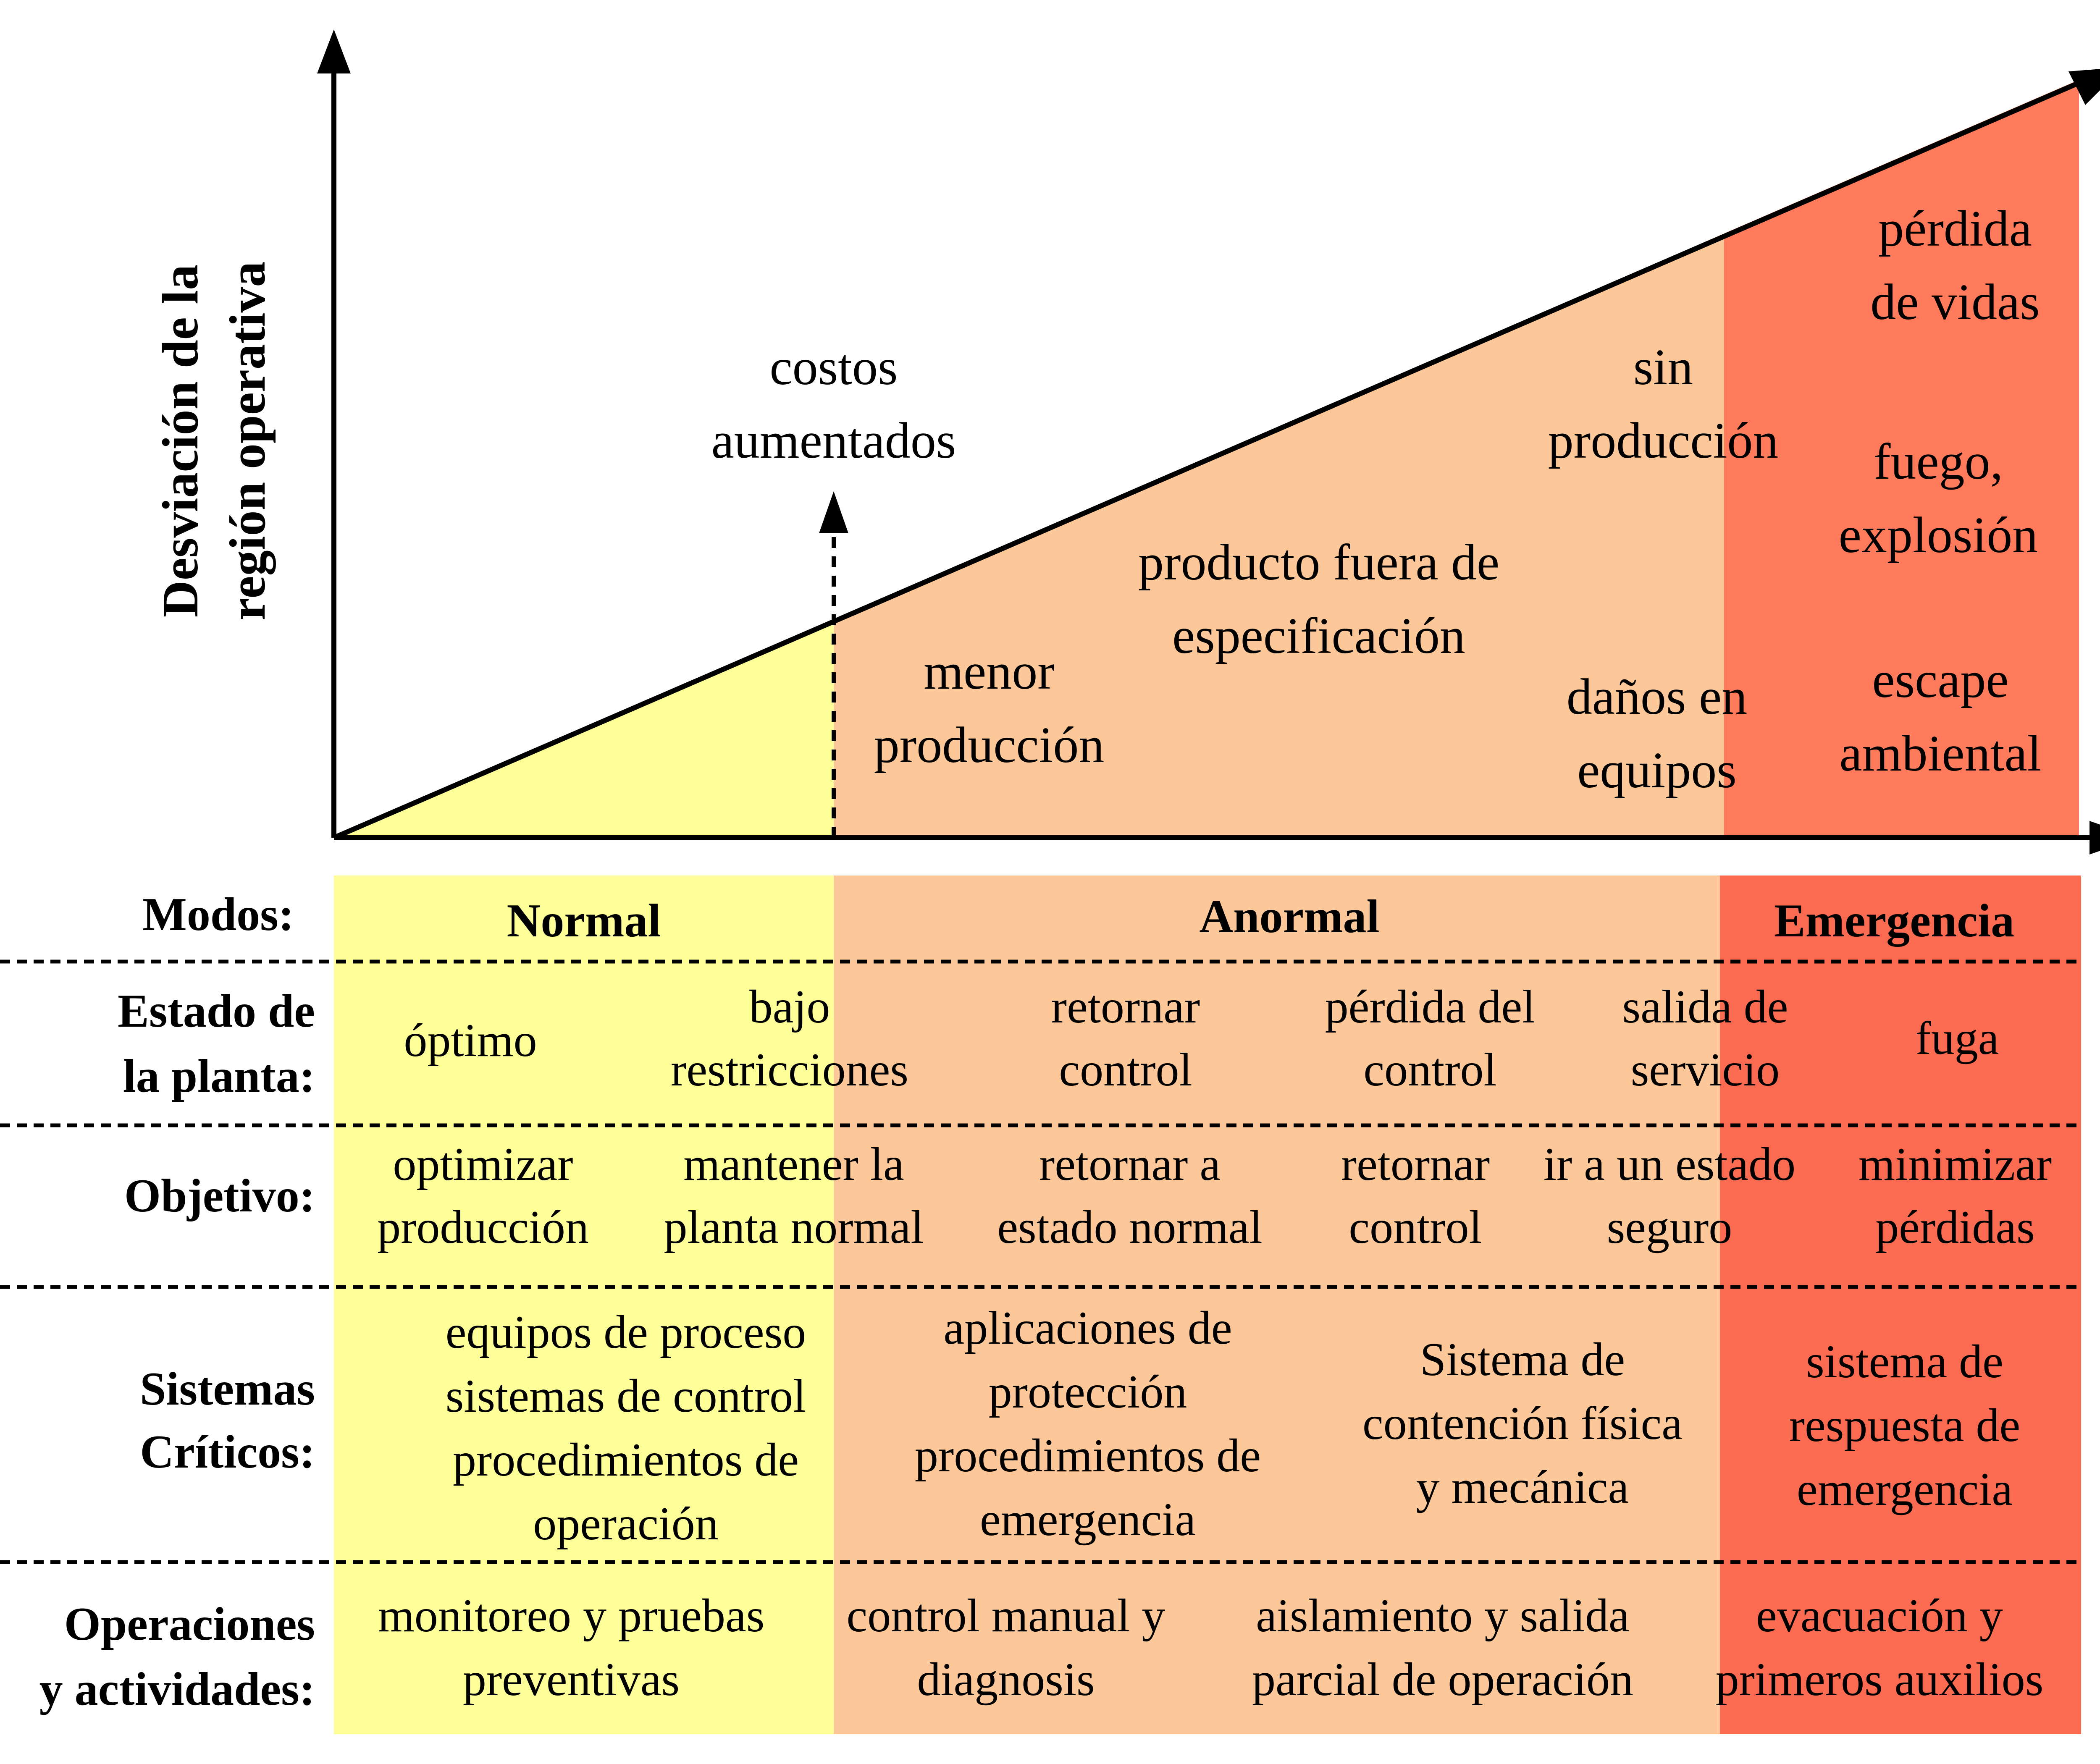 This screenshot has width=2100, height=1764. What do you see at coordinates (2095, 837) in the screenshot?
I see `x-axis-arrowhead` at bounding box center [2095, 837].